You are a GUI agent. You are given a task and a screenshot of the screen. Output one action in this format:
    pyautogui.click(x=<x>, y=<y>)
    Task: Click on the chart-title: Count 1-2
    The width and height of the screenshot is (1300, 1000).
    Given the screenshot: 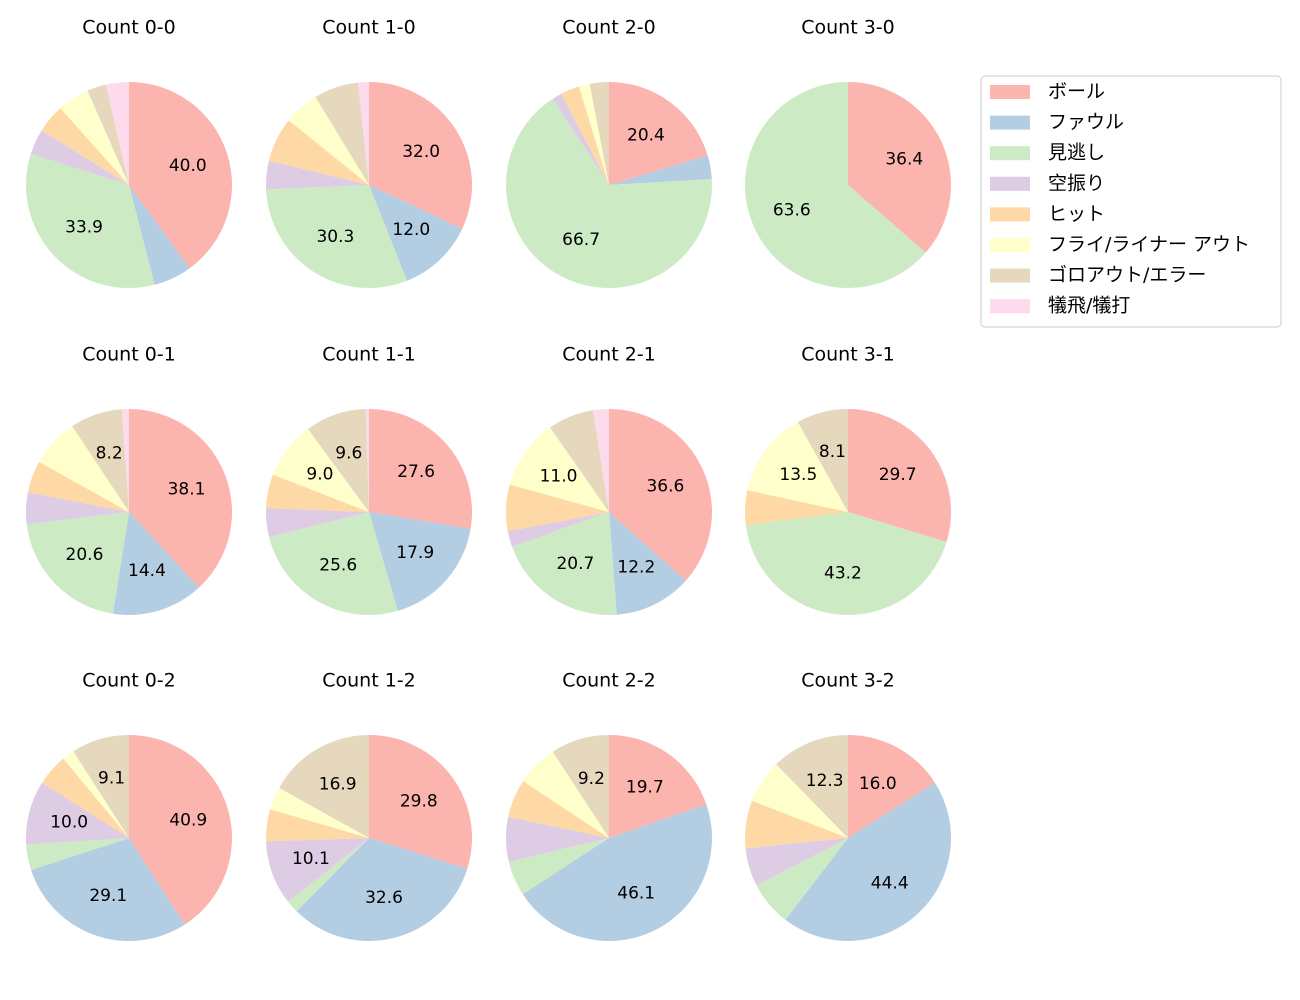 What is the action you would take?
    pyautogui.click(x=369, y=681)
    